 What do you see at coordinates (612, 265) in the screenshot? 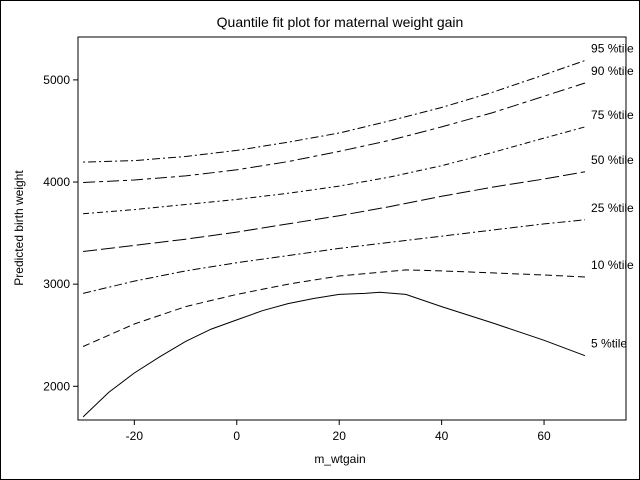
I see `series-label-5: 10 %tile` at bounding box center [612, 265].